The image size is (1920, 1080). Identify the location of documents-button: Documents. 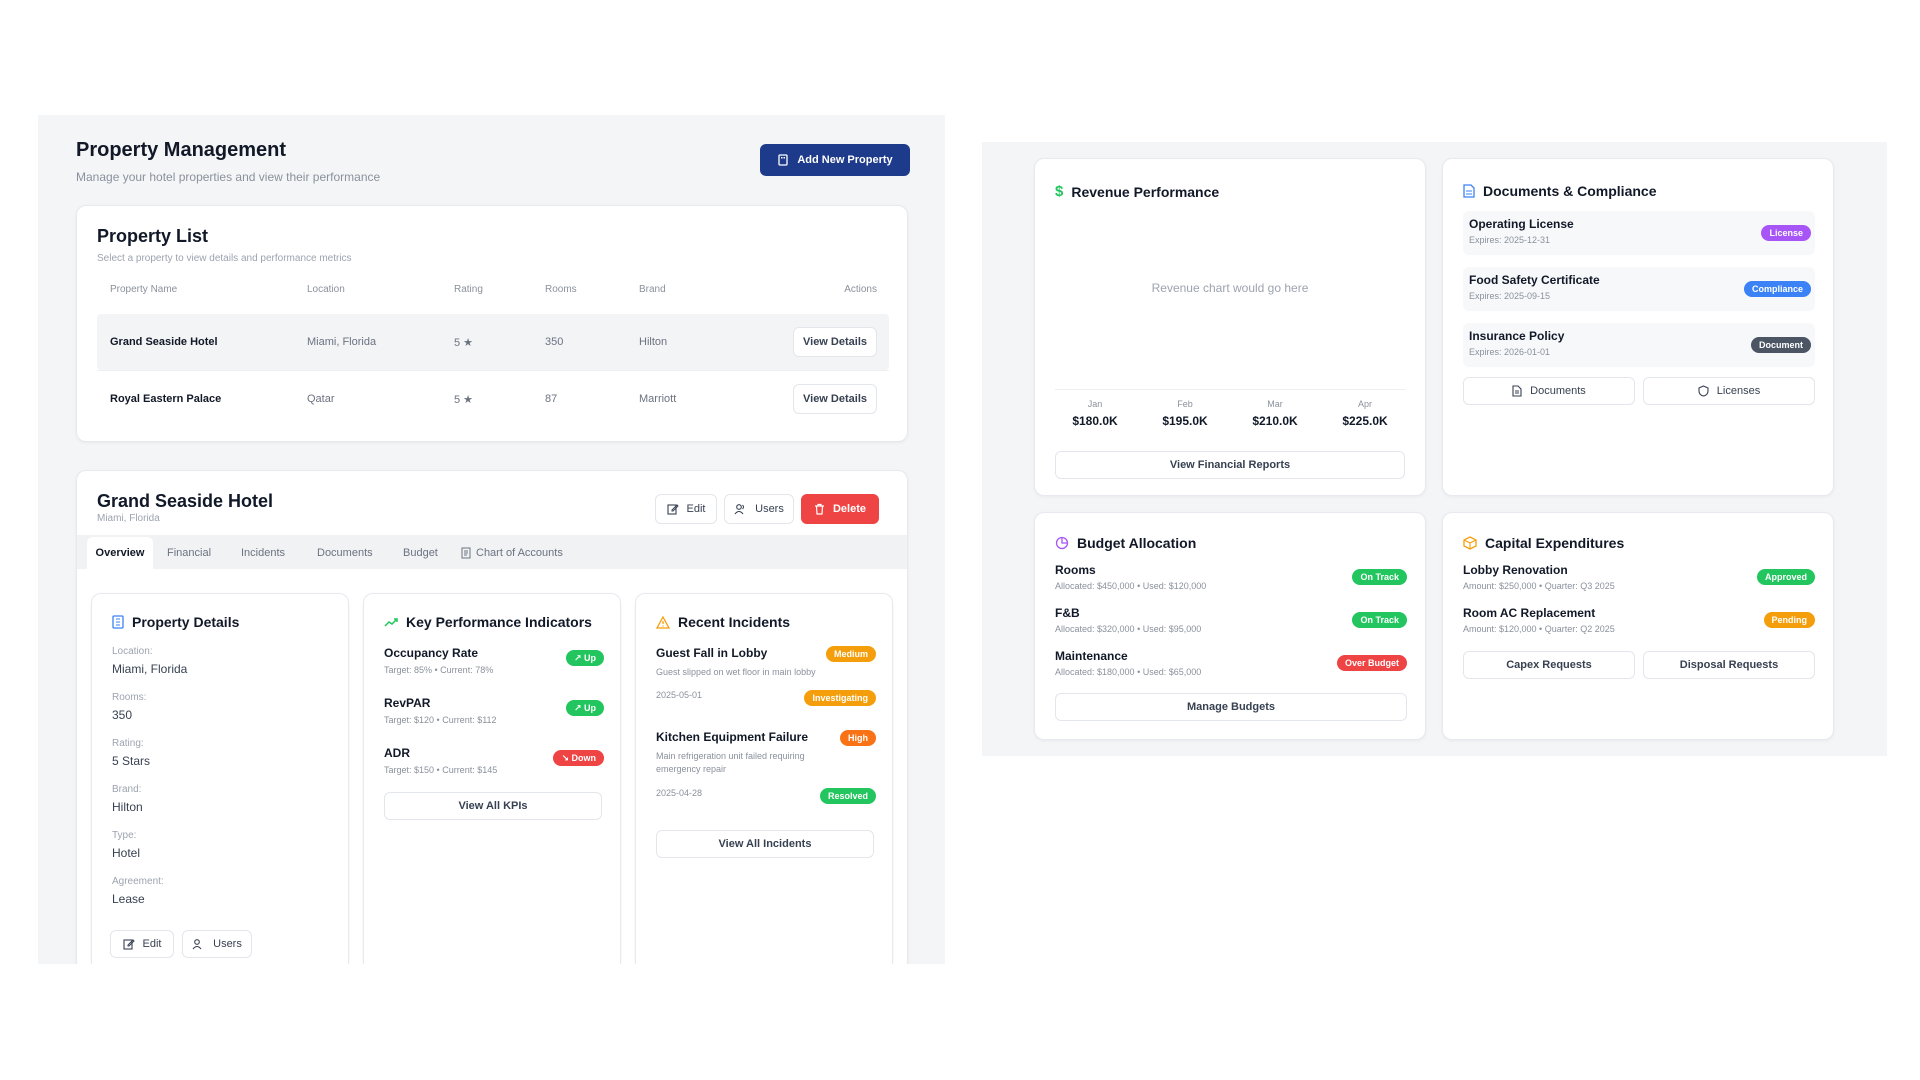
(1549, 391).